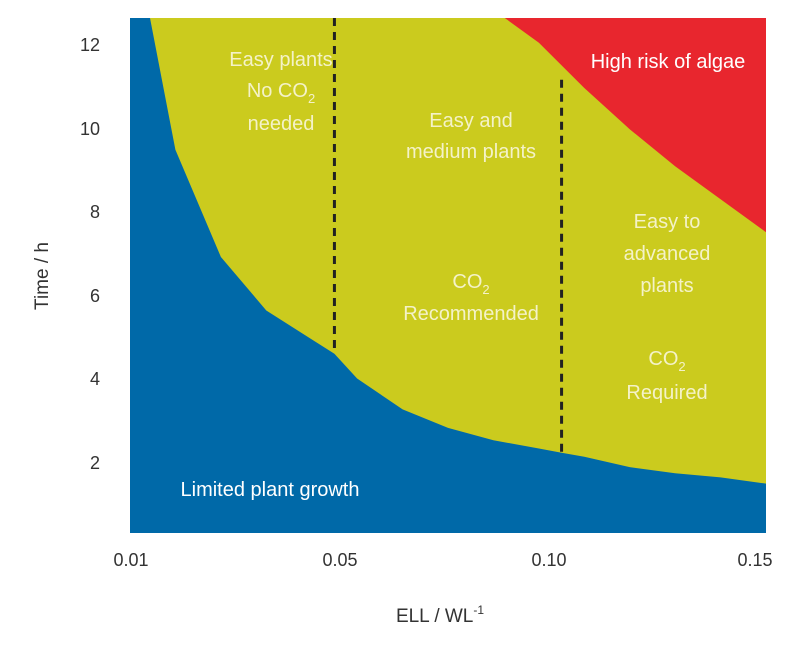 The image size is (812, 648). I want to click on algae-risk-region, so click(635, 125).